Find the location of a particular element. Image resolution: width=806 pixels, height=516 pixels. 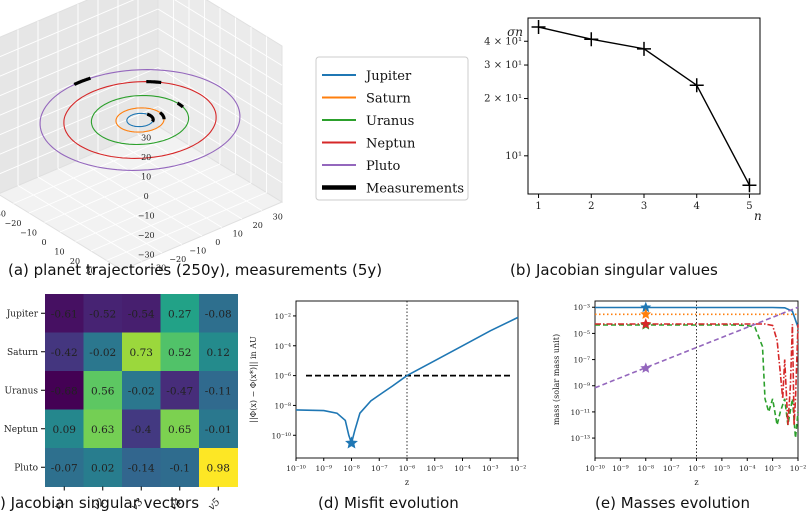

z-tick-label: 0 is located at coordinates (146, 196).